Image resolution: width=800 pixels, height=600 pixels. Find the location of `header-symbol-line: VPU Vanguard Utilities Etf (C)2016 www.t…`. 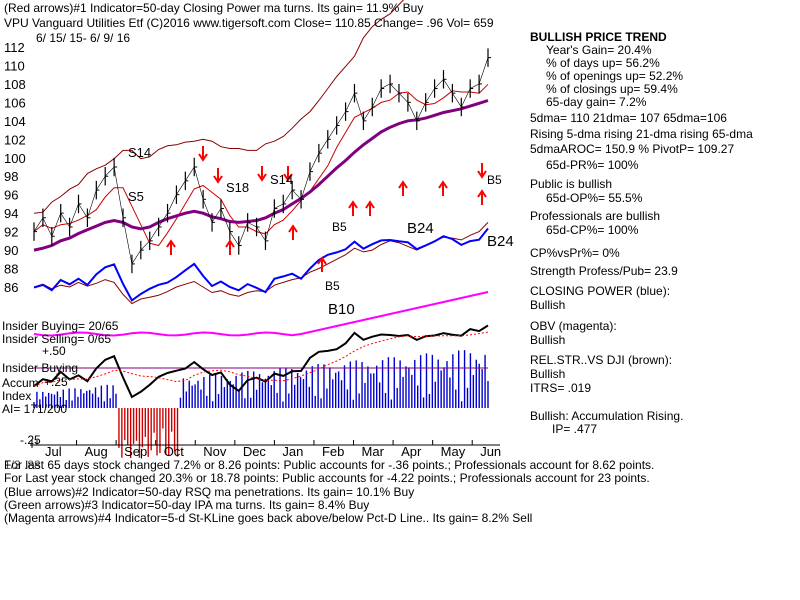

header-symbol-line: VPU Vanguard Utilities Etf (C)2016 www.t… is located at coordinates (249, 23).